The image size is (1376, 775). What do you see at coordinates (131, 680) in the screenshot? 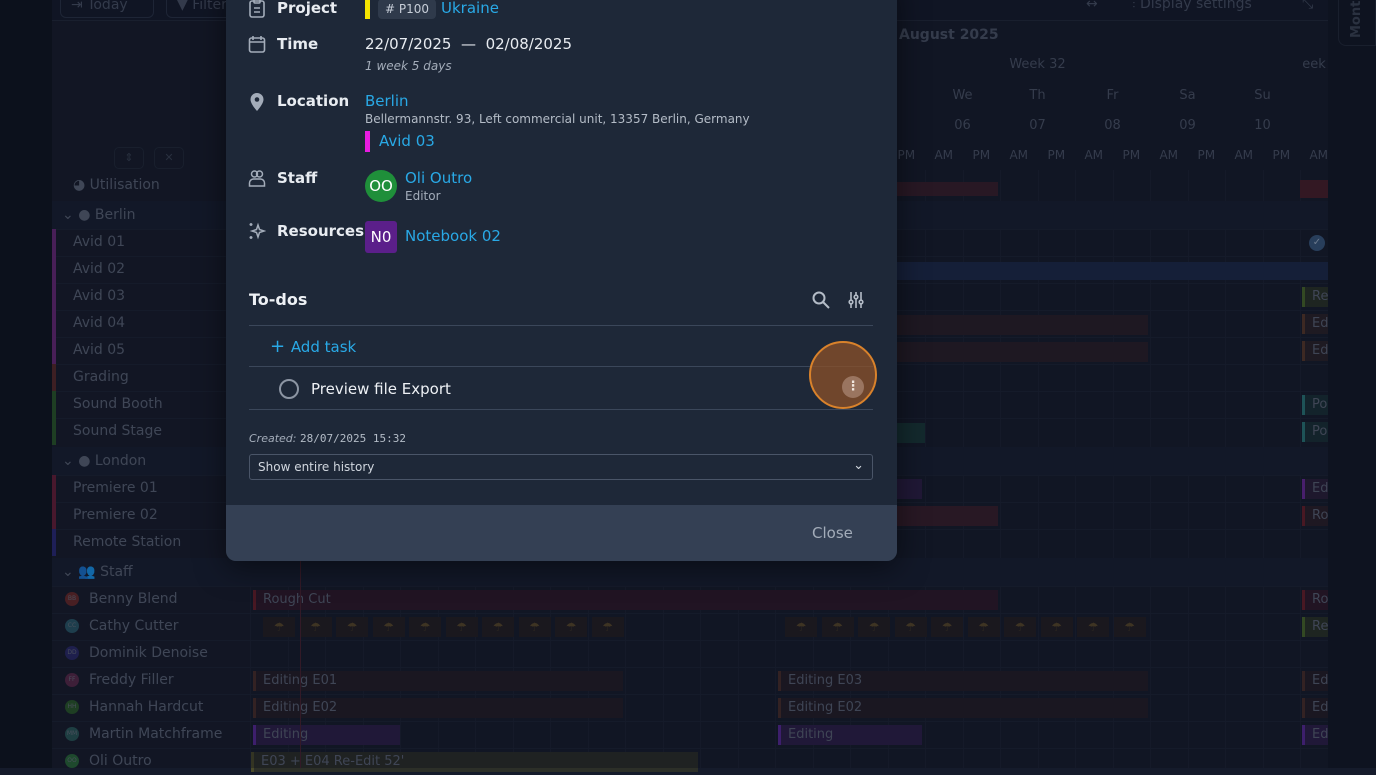
I see `resource-row: Freddy Filler` at bounding box center [131, 680].